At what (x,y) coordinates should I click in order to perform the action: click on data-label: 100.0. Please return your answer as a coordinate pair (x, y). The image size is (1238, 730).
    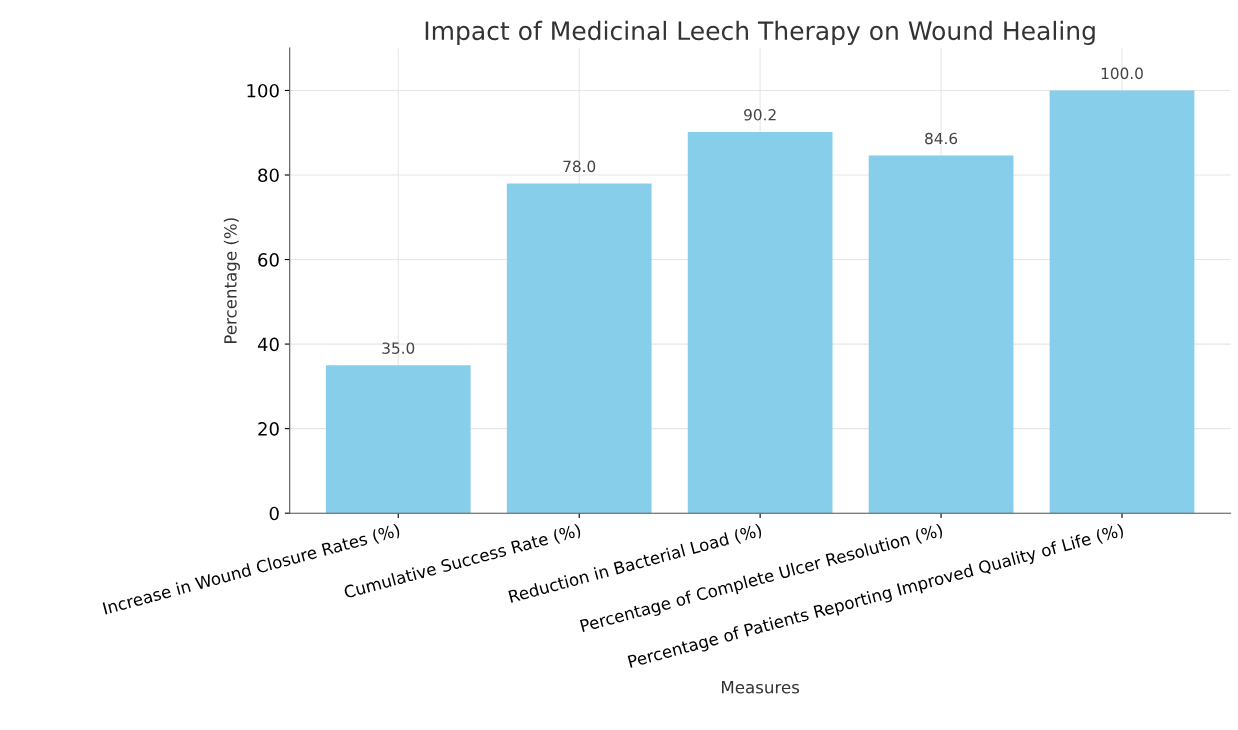
    Looking at the image, I should click on (1122, 73).